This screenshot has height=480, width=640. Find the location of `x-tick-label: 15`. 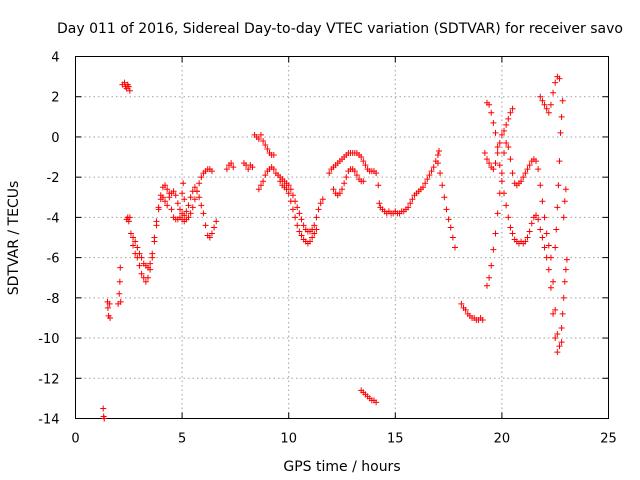

x-tick-label: 15 is located at coordinates (395, 439).